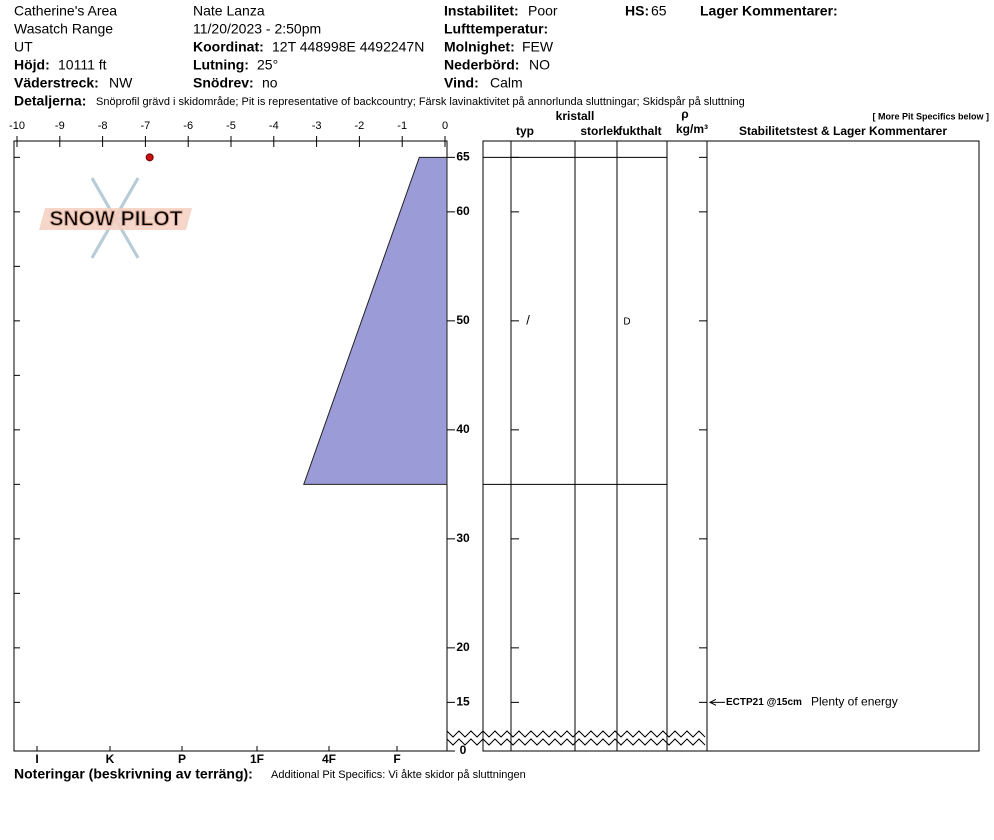 This screenshot has width=994, height=840. I want to click on field-value: 65, so click(659, 11).